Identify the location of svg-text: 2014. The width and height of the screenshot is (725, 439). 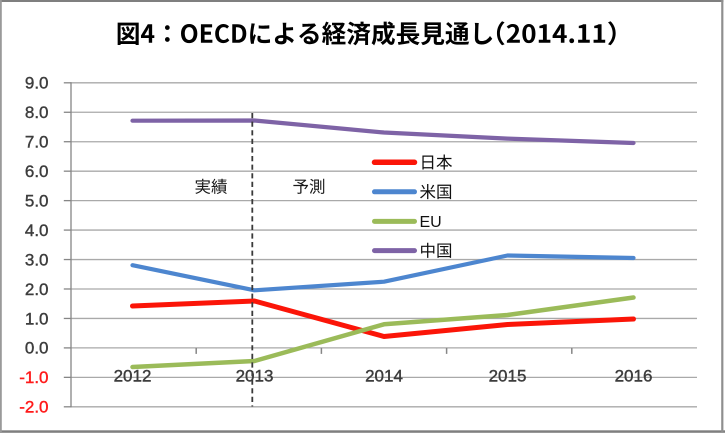
(384, 376).